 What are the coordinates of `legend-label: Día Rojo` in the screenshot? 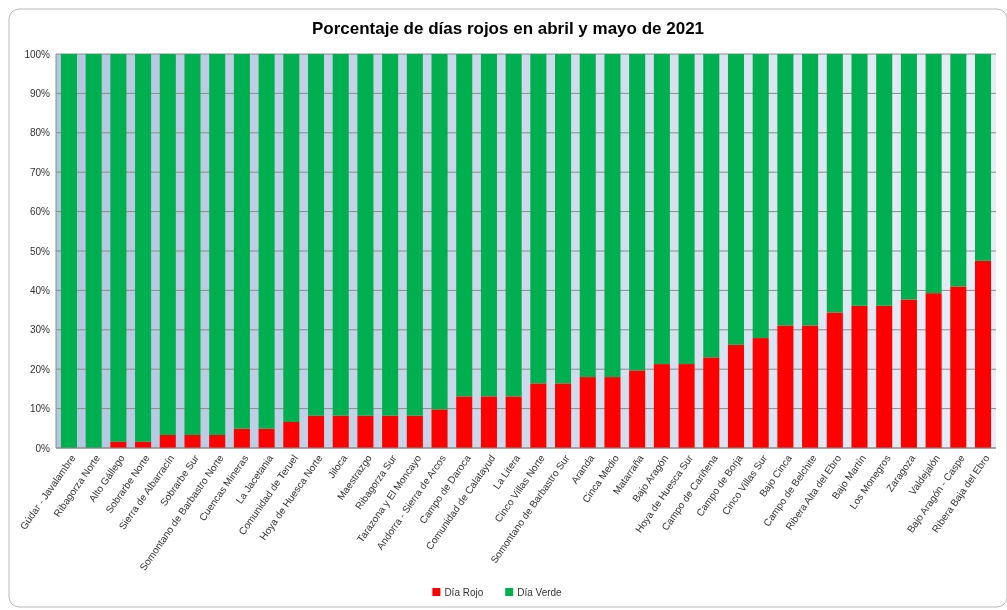 It's located at (464, 592).